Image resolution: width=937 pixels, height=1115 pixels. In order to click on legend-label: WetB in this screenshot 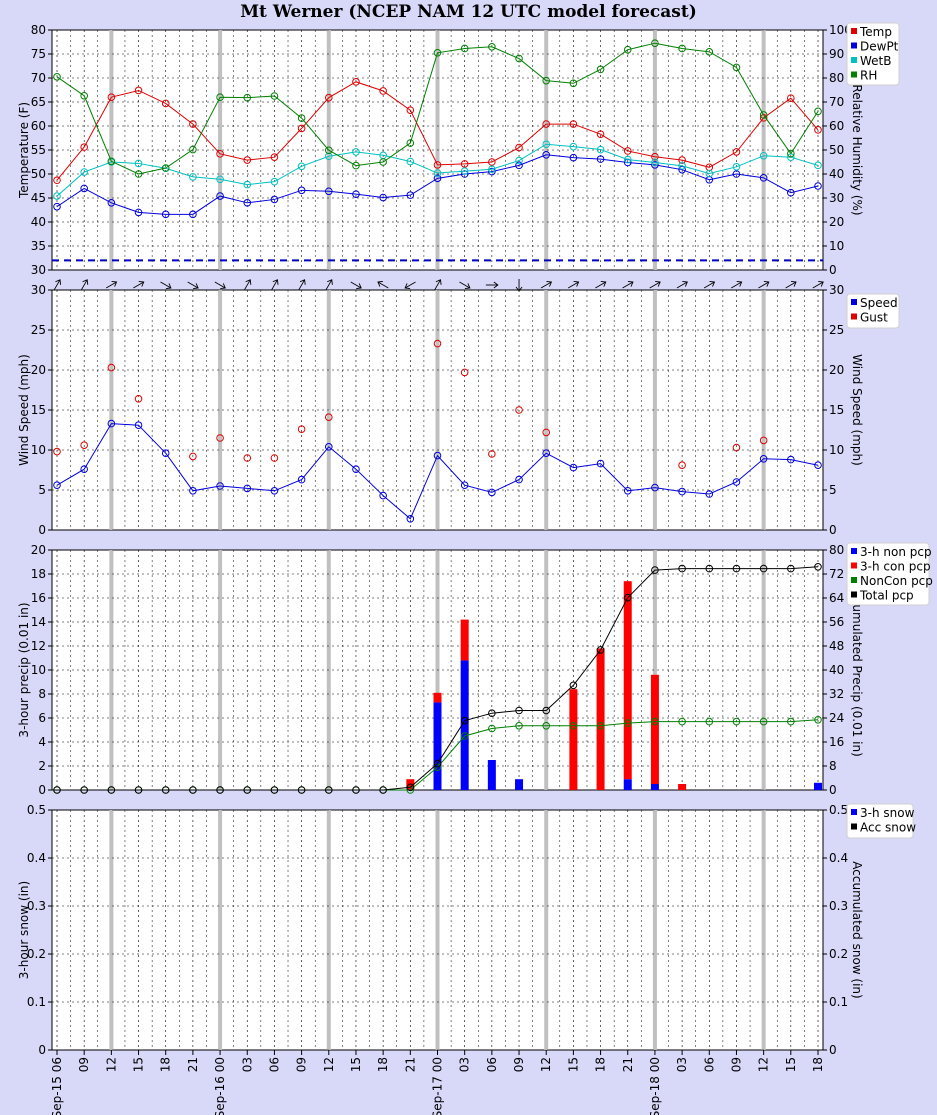, I will do `click(875, 61)`.